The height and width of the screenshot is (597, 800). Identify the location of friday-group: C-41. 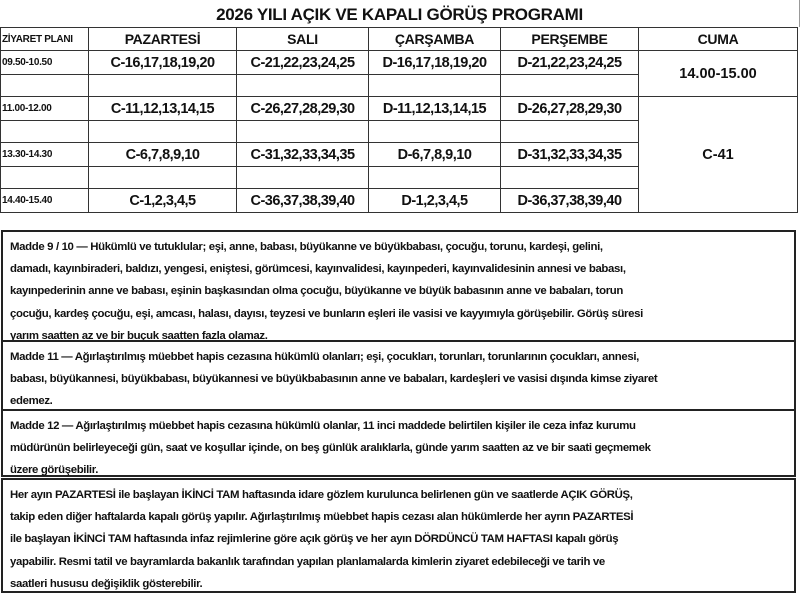
(718, 154).